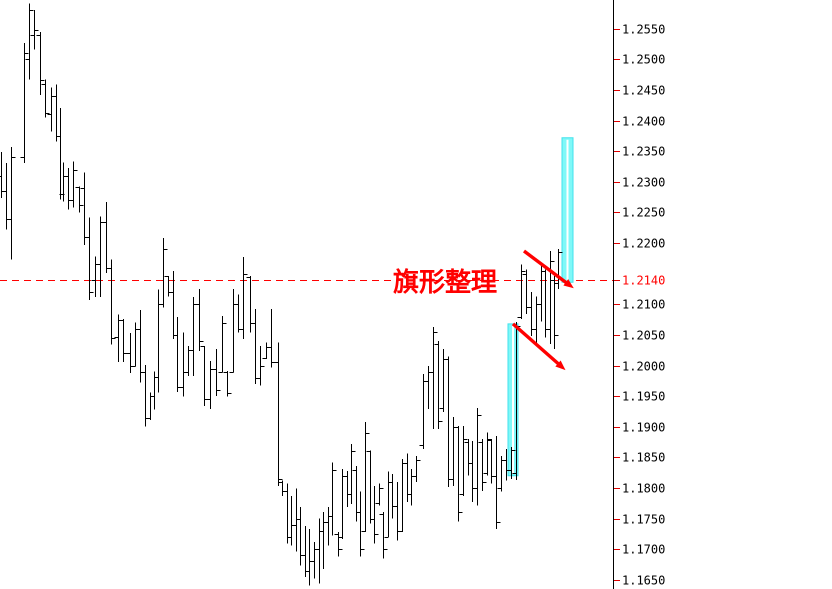 This screenshot has height=589, width=832. What do you see at coordinates (643, 428) in the screenshot?
I see `price-axis-label: 1.1900` at bounding box center [643, 428].